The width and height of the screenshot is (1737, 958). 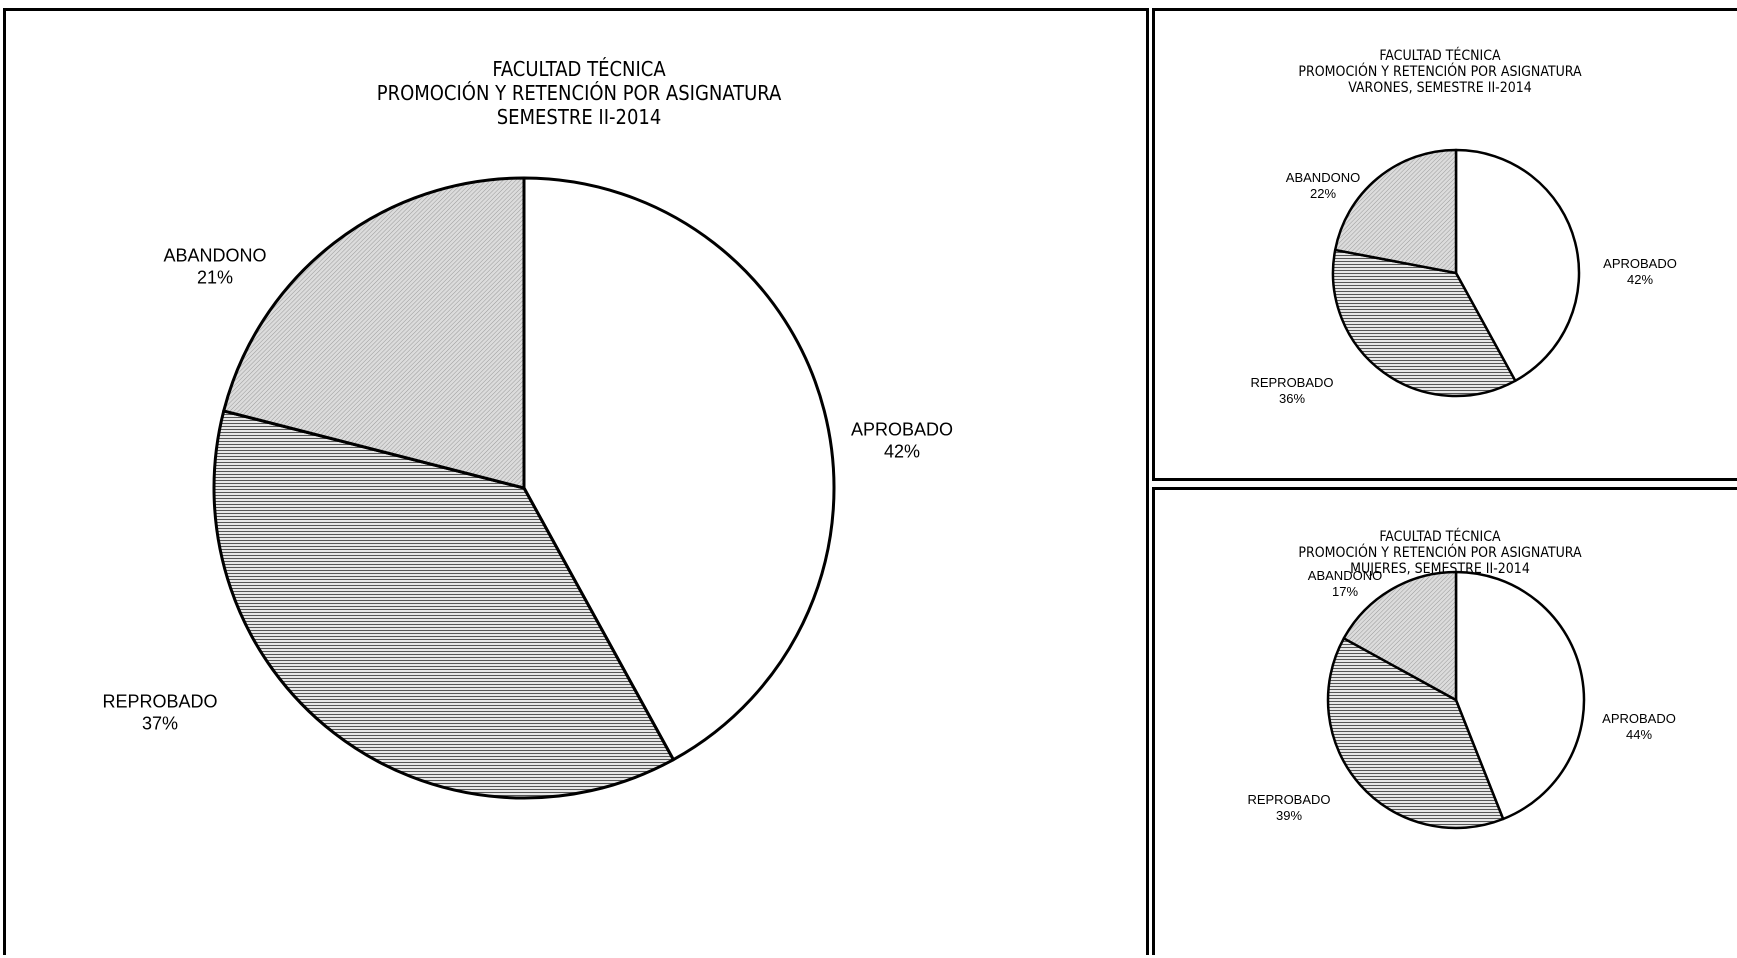 I want to click on slice-value-reprobado: 36%, so click(x=1292, y=398).